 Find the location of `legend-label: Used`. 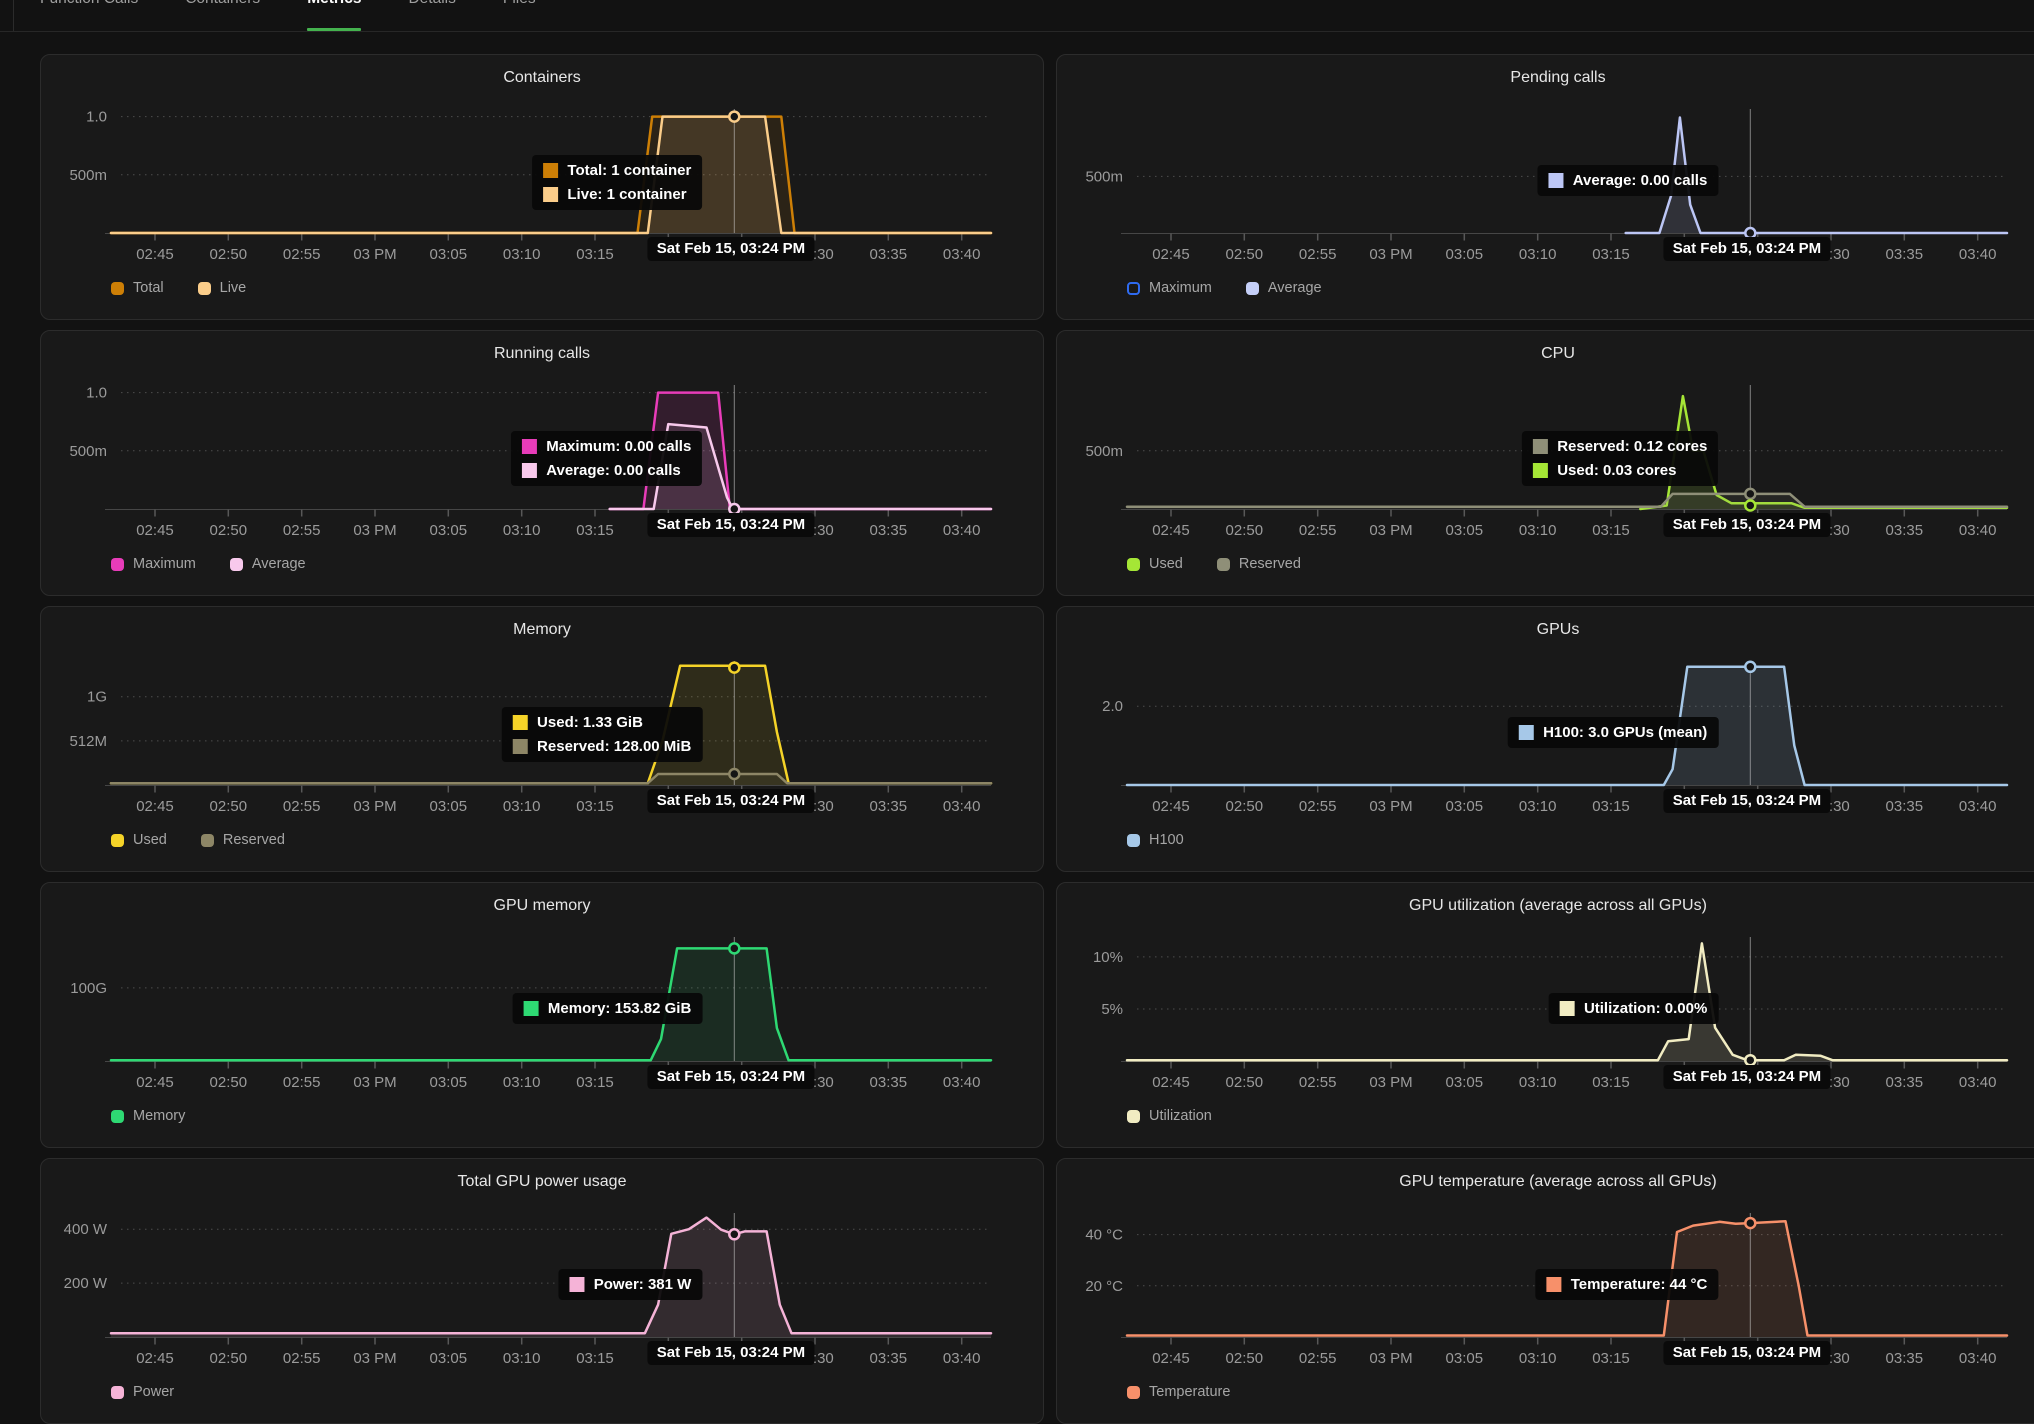

legend-label: Used is located at coordinates (150, 840).